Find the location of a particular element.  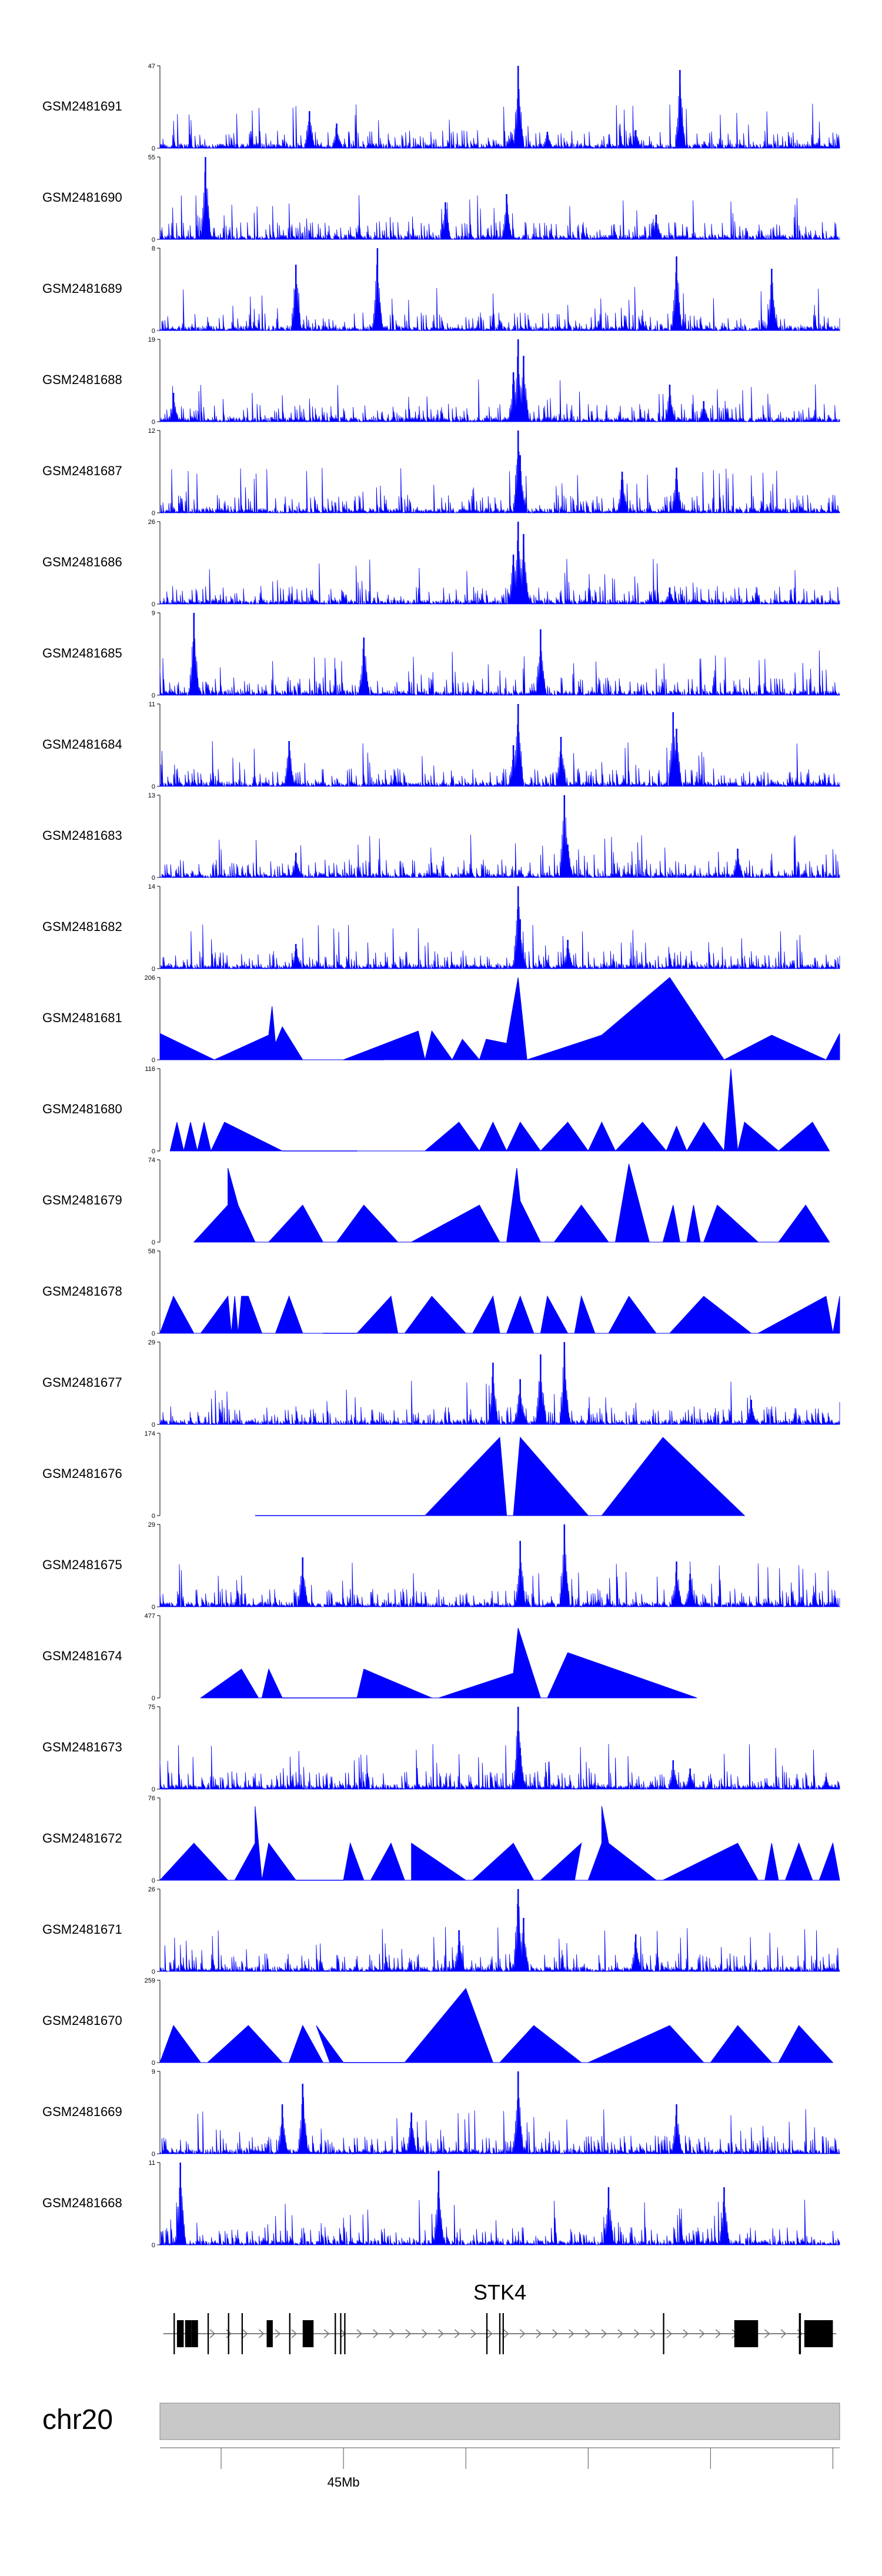

y-tick-label-max: 26 is located at coordinates (151, 522).